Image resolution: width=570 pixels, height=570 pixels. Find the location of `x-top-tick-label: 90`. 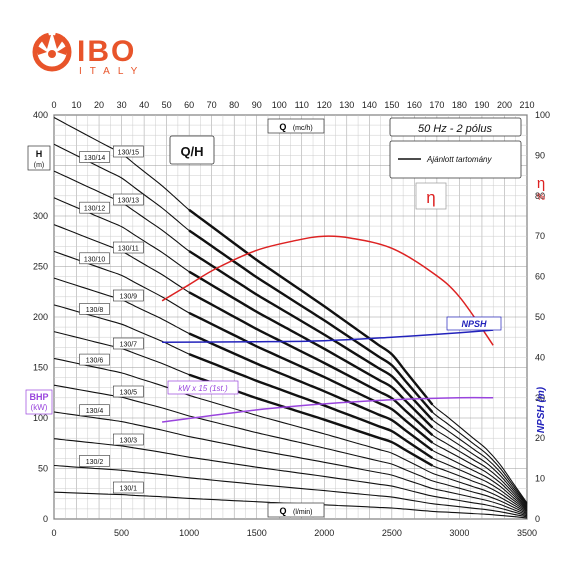

x-top-tick-label: 90 is located at coordinates (257, 105).